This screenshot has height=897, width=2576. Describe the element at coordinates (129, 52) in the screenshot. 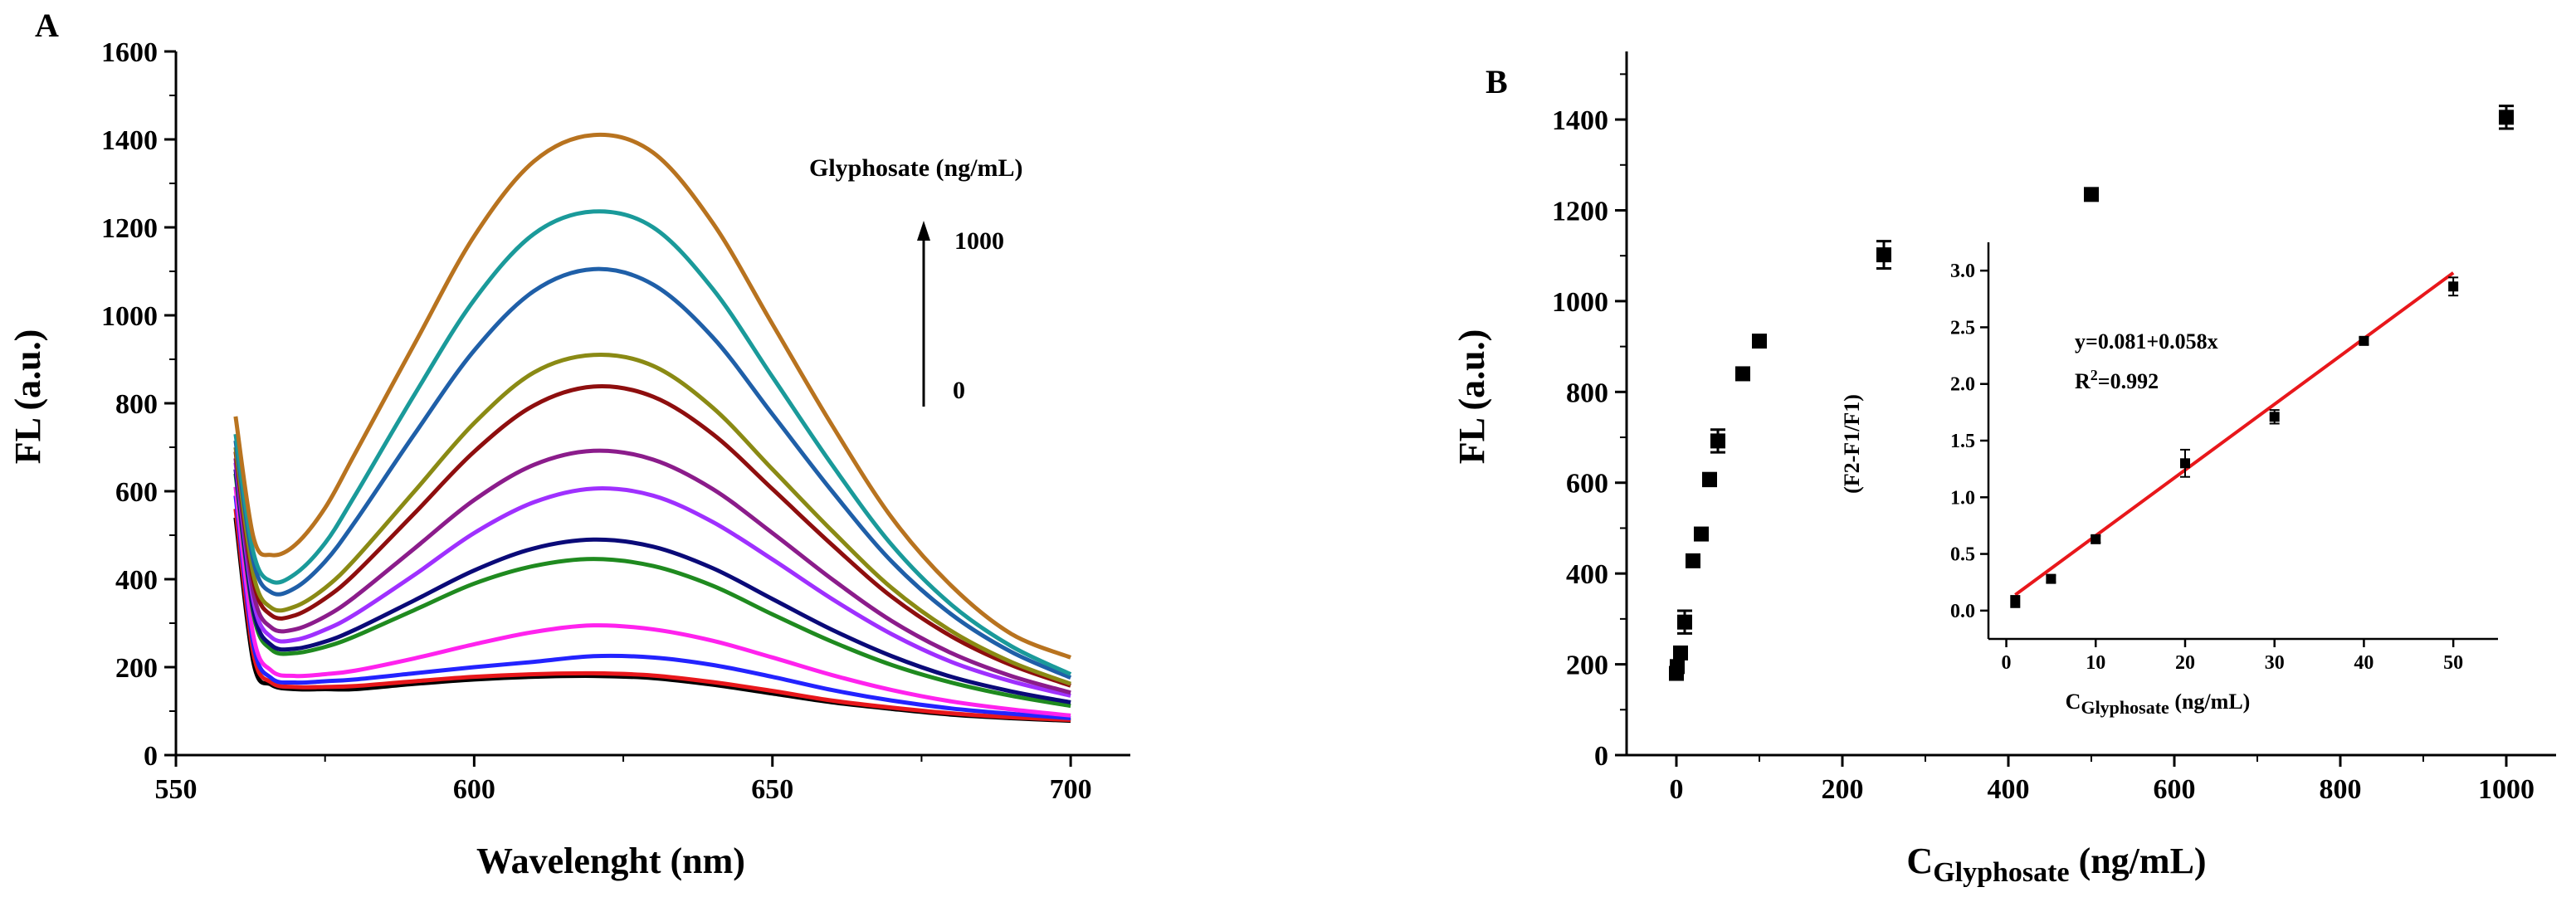

I see `panel-a-y-tick-label: 1600` at that location.